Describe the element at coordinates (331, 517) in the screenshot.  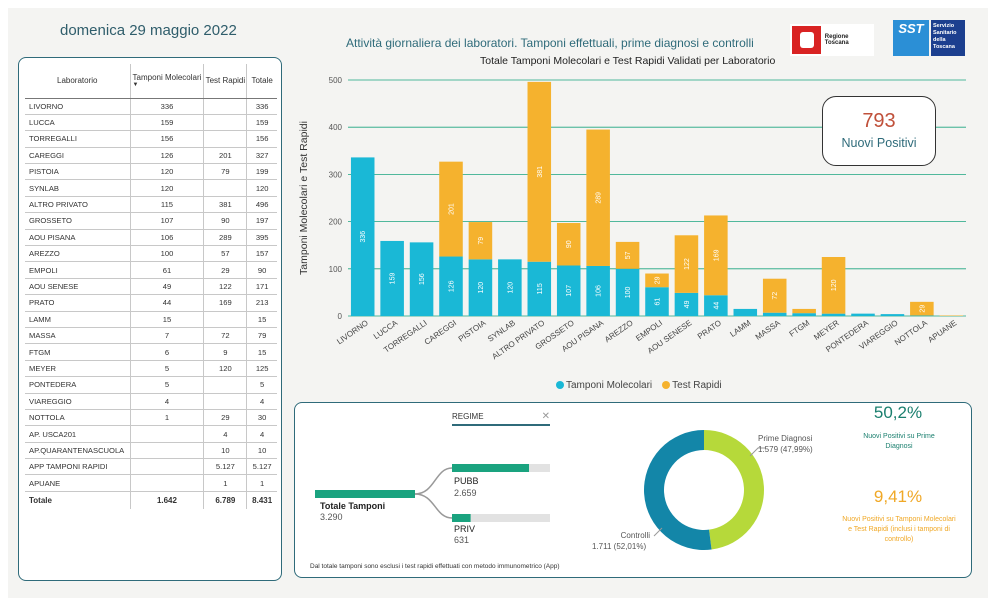
I see `tree-total-value: 3.290` at that location.